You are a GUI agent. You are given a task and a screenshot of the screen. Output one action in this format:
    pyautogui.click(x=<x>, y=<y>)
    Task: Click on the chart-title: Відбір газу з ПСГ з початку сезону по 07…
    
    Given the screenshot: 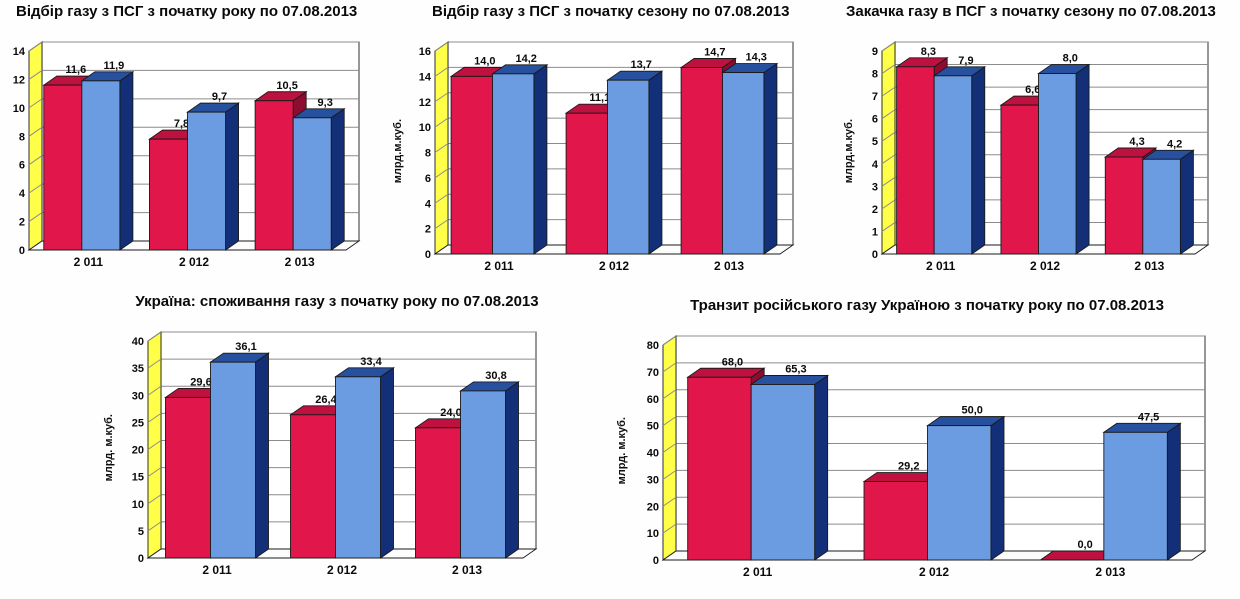 What is the action you would take?
    pyautogui.click(x=611, y=11)
    